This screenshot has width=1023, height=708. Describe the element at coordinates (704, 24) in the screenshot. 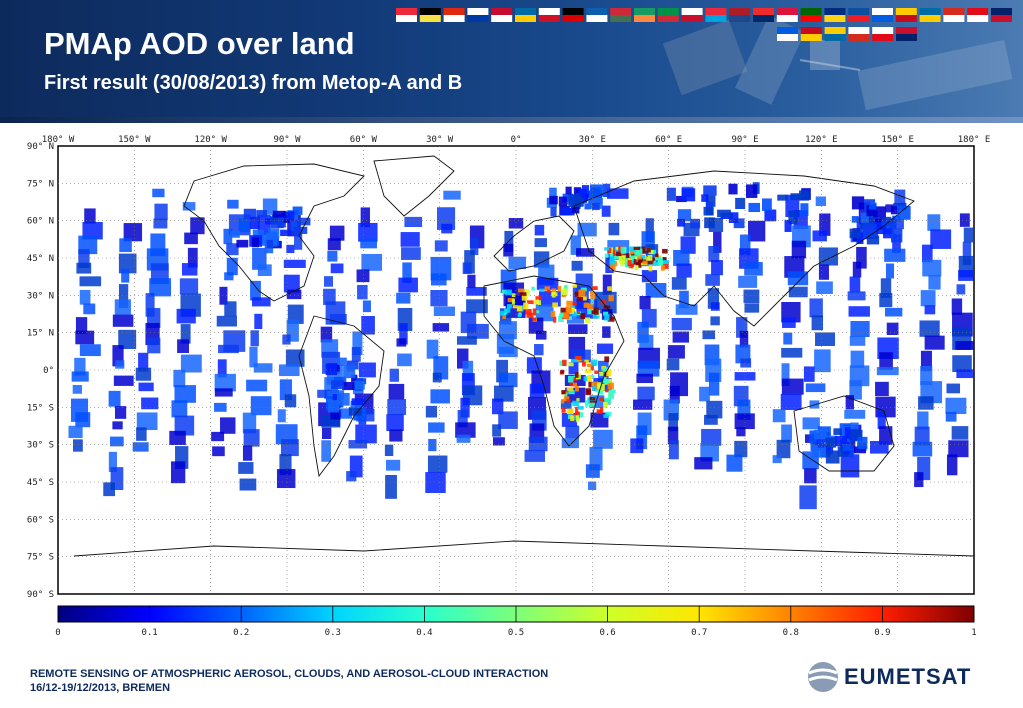

I see `eu-flags-strip` at that location.